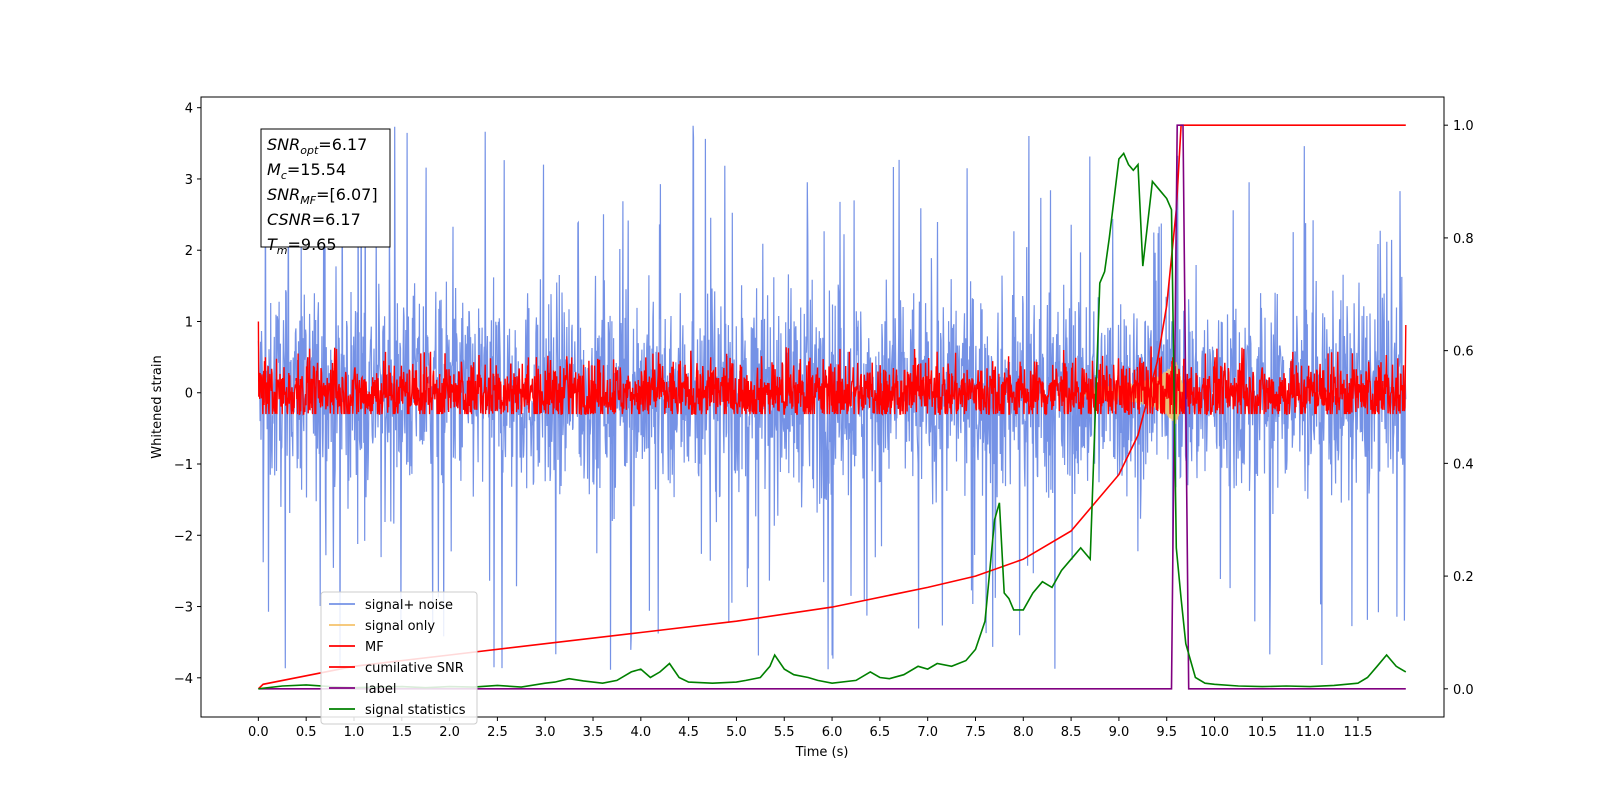  I want to click on series-mf, so click(832, 369).